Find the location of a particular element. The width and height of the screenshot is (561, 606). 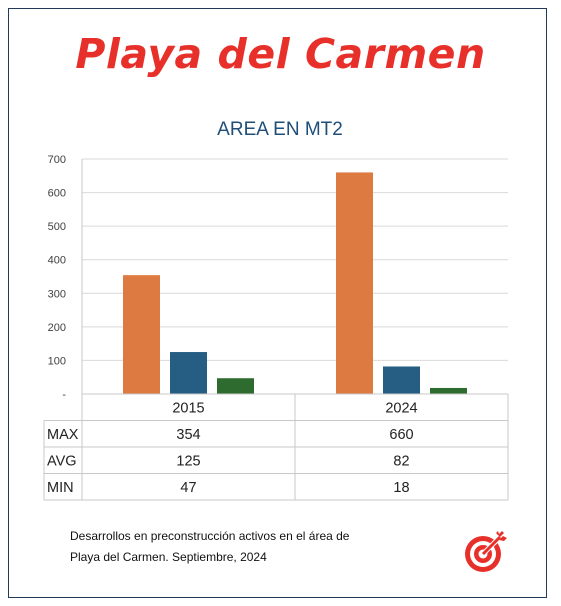

headline: Playa del Carmen is located at coordinates (280, 54).